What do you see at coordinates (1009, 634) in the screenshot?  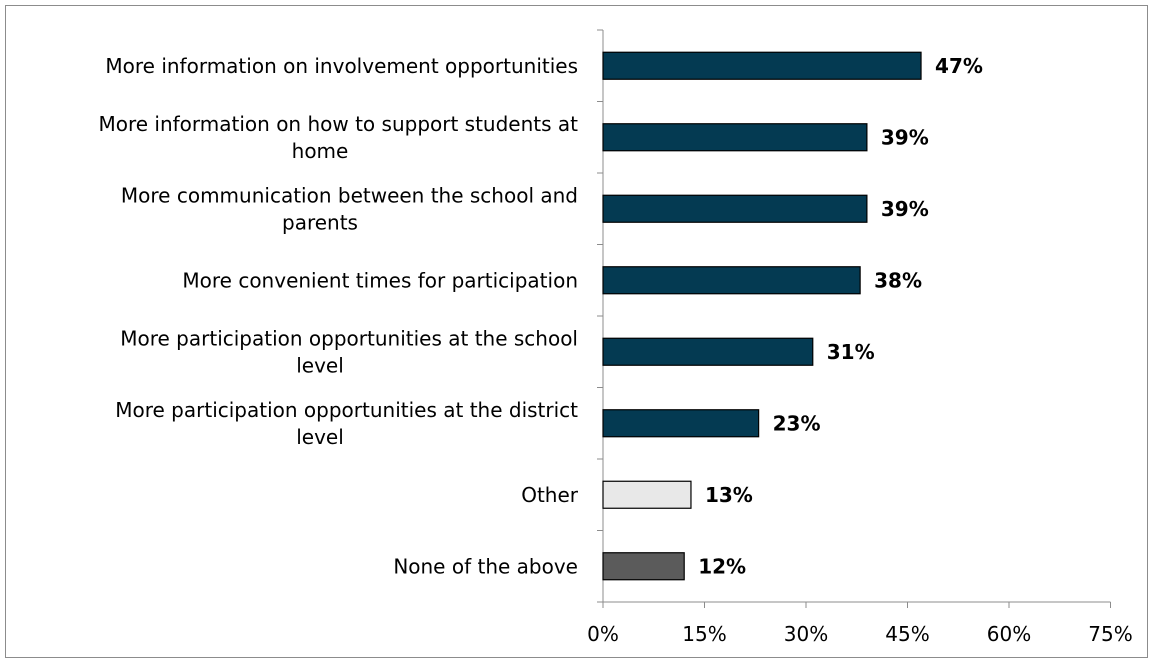 I see `x-tick-label: 60%` at bounding box center [1009, 634].